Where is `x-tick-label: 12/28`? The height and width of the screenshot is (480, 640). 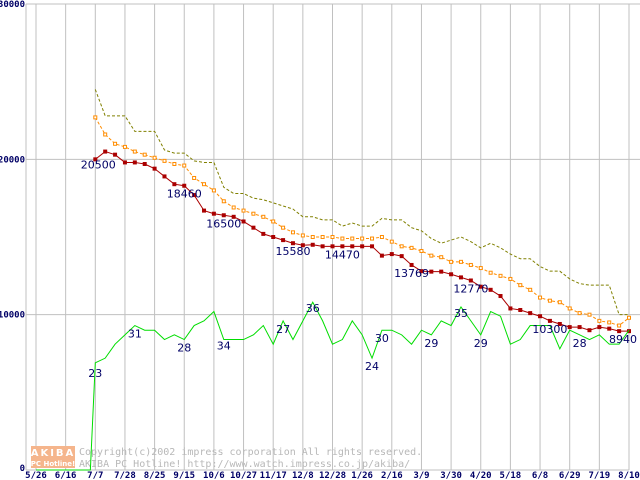
x-tick-label: 12/28 is located at coordinates (332, 475).